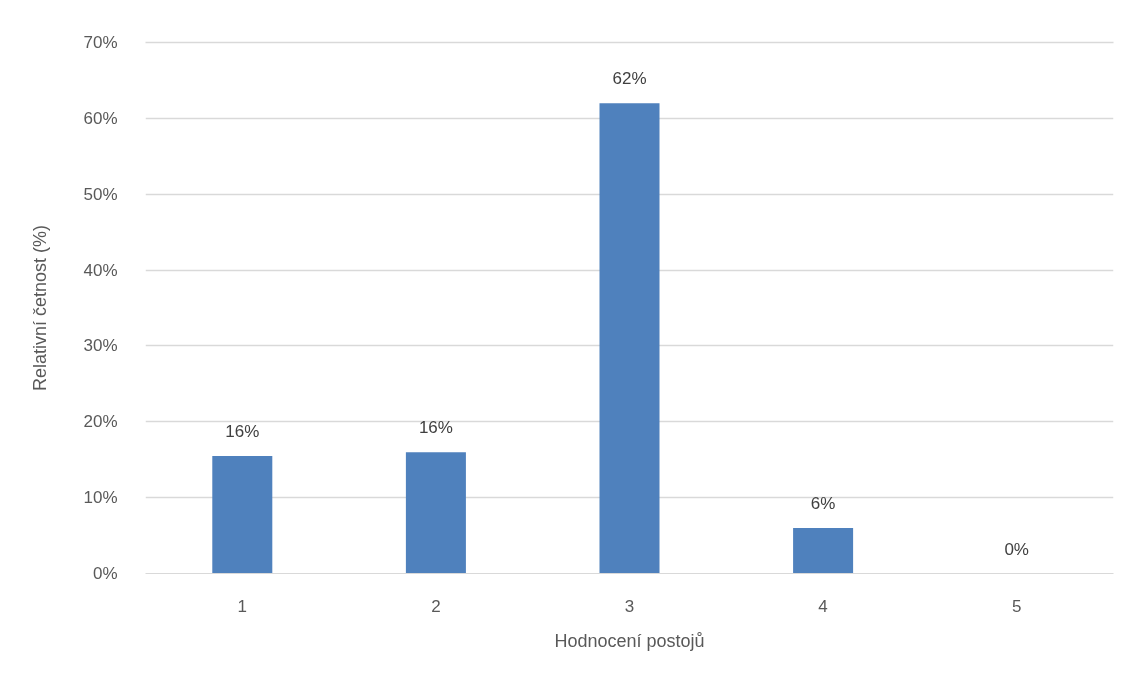 This screenshot has width=1129, height=686. What do you see at coordinates (100, 346) in the screenshot?
I see `y-tick-label: 30%` at bounding box center [100, 346].